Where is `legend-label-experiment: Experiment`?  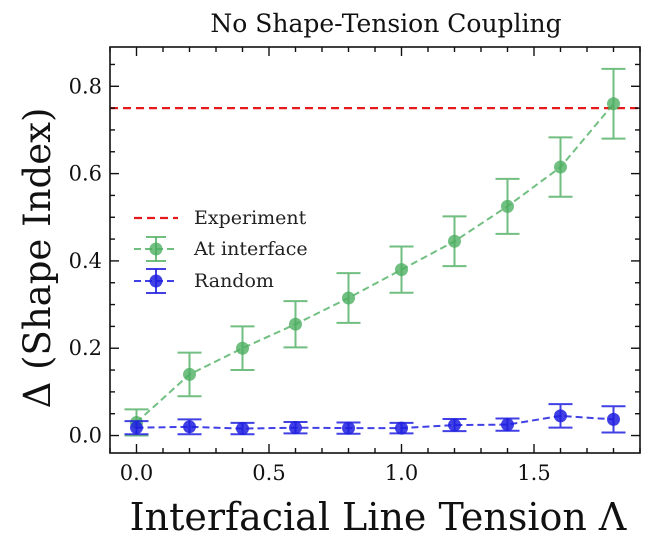
legend-label-experiment: Experiment is located at coordinates (250, 218).